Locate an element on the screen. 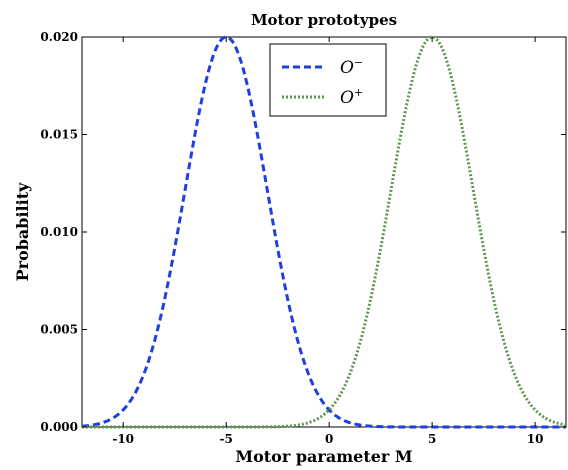  x-axis-label: Motor parameter M is located at coordinates (323, 456).